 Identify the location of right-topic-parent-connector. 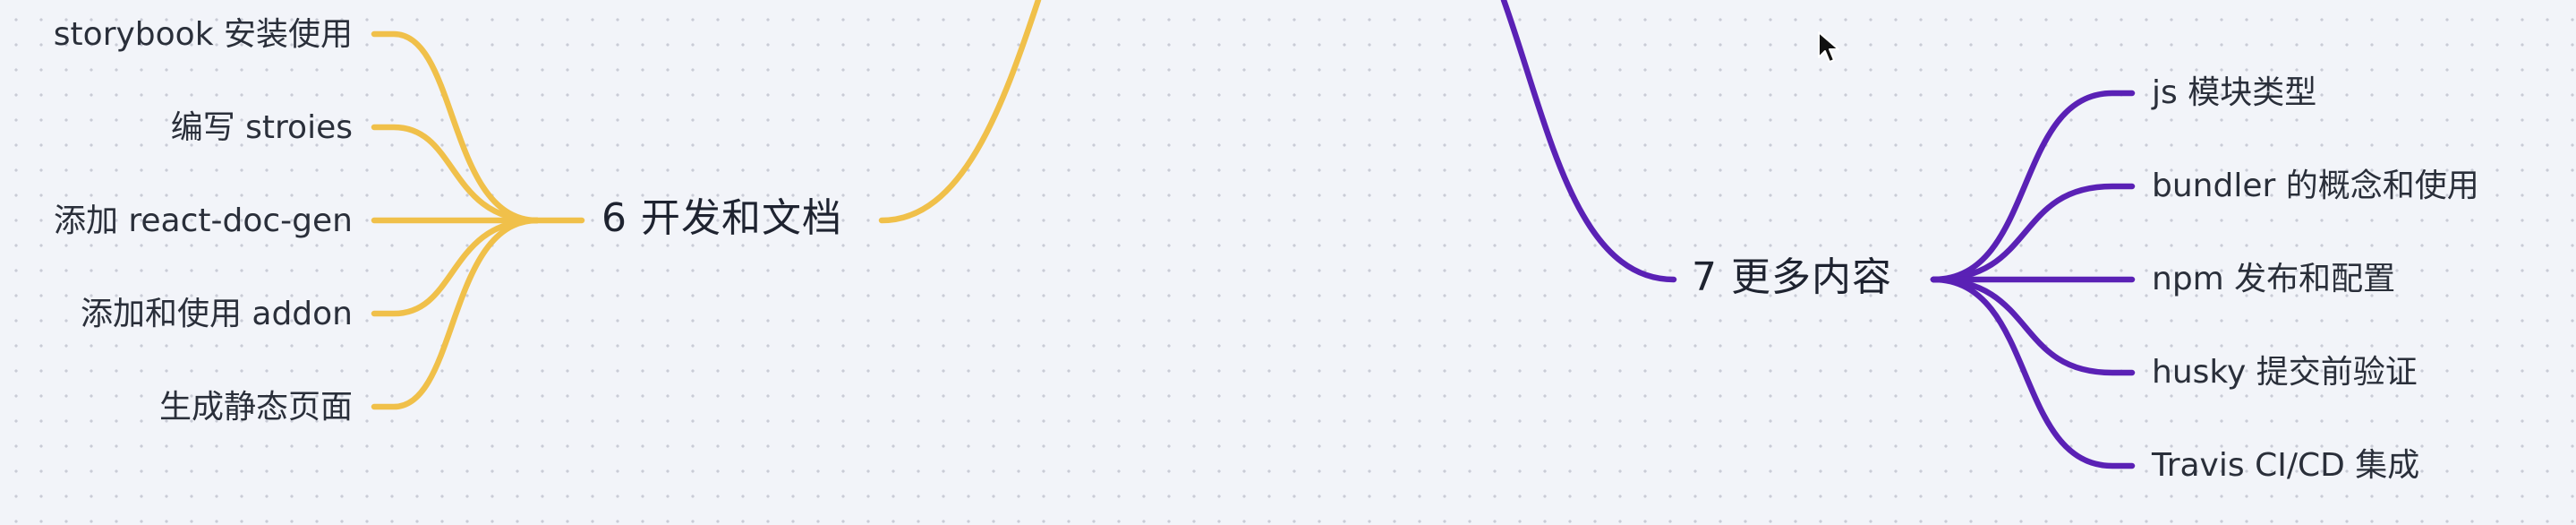
(1588, 141).